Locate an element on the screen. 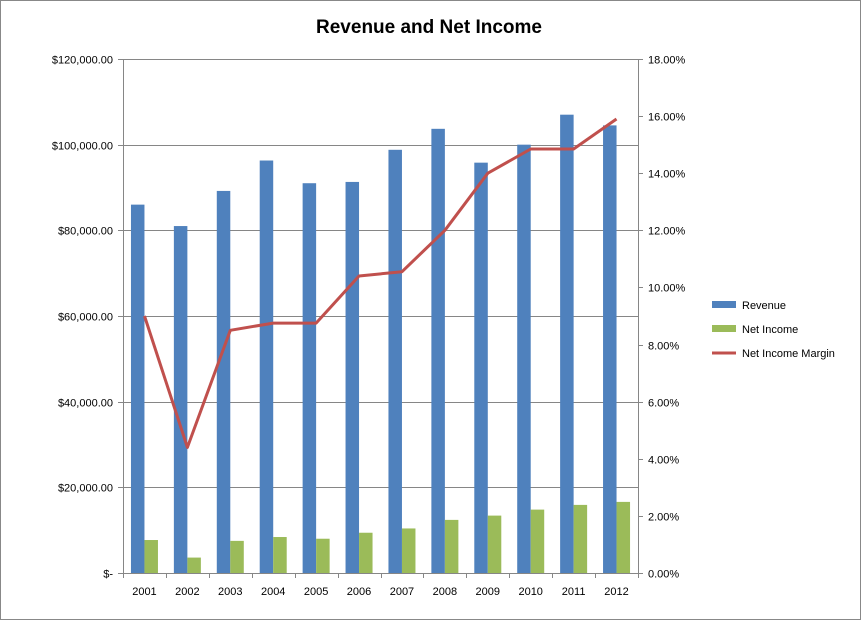 This screenshot has height=620, width=861. legend-label-net-income-margin: Net Income Margin is located at coordinates (788, 354).